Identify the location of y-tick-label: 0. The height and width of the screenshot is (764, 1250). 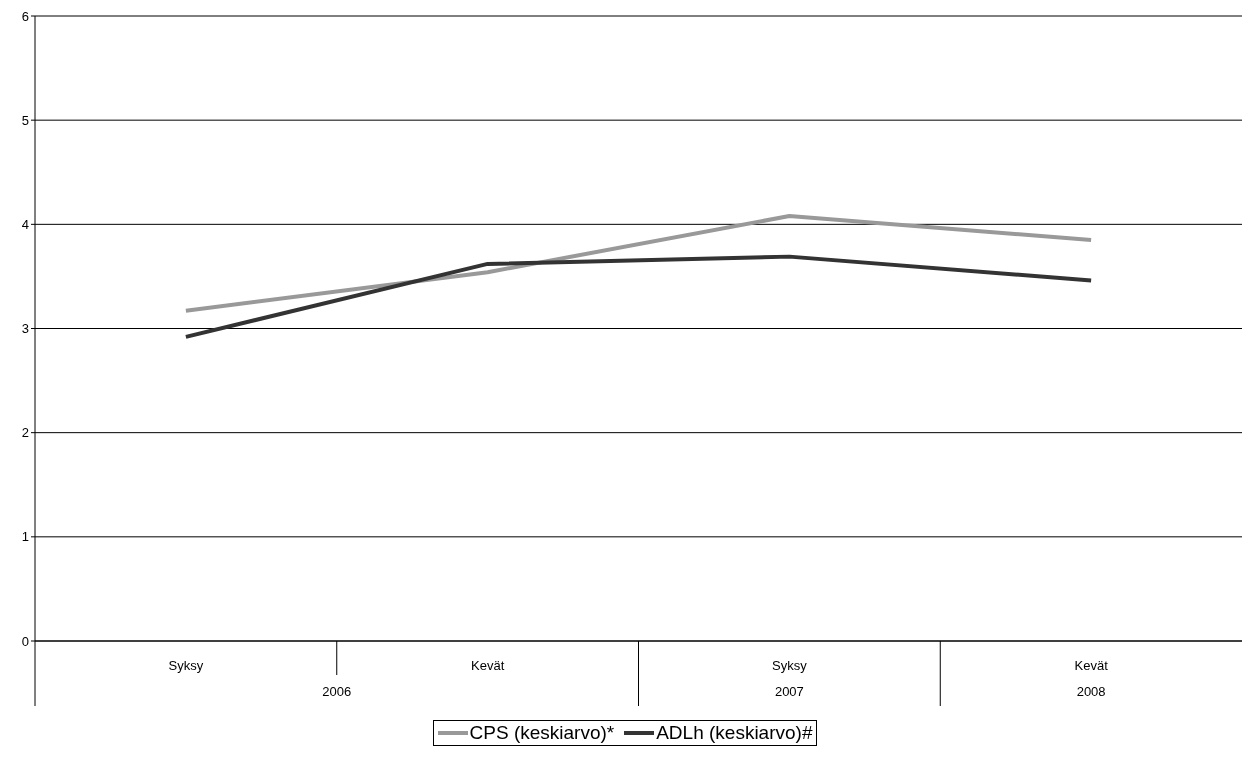
(25, 641).